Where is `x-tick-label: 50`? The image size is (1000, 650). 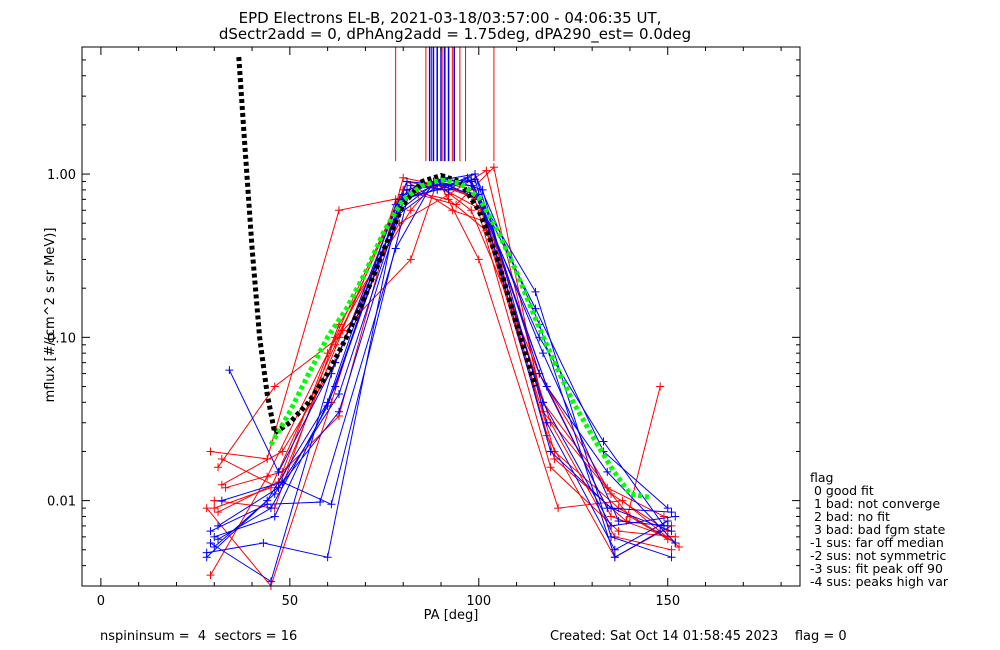 x-tick-label: 50 is located at coordinates (290, 601).